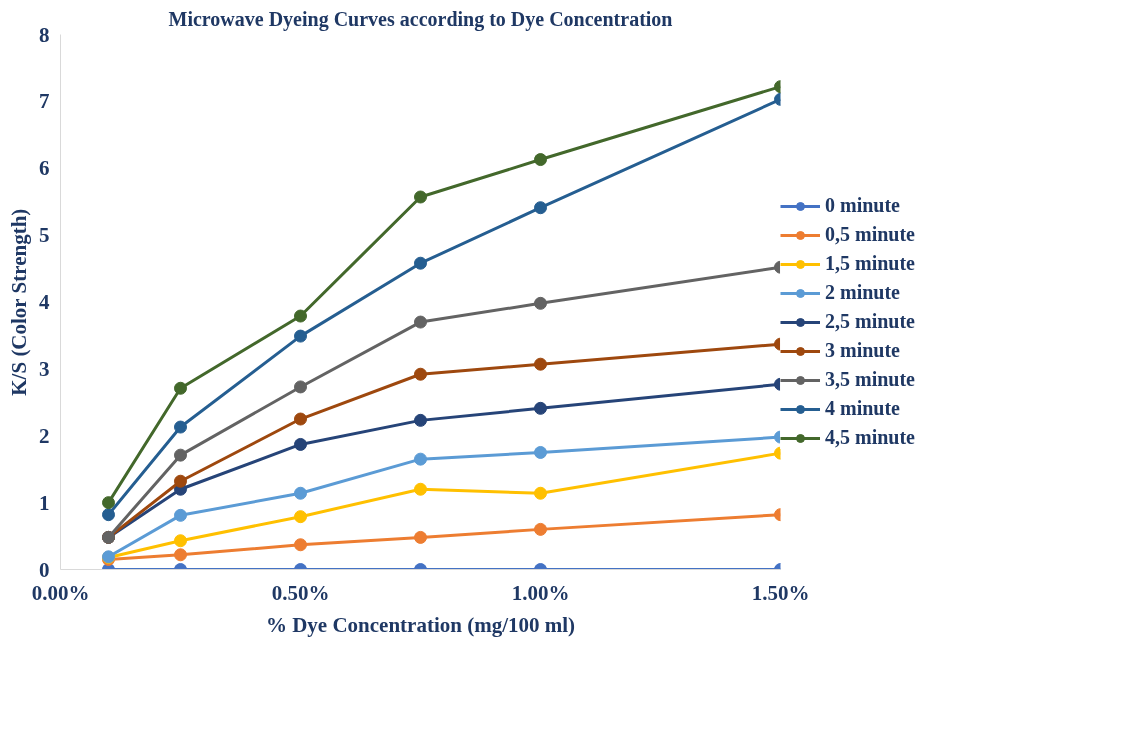  Describe the element at coordinates (780, 592) in the screenshot. I see `x-tick-label: 1.50%` at that location.